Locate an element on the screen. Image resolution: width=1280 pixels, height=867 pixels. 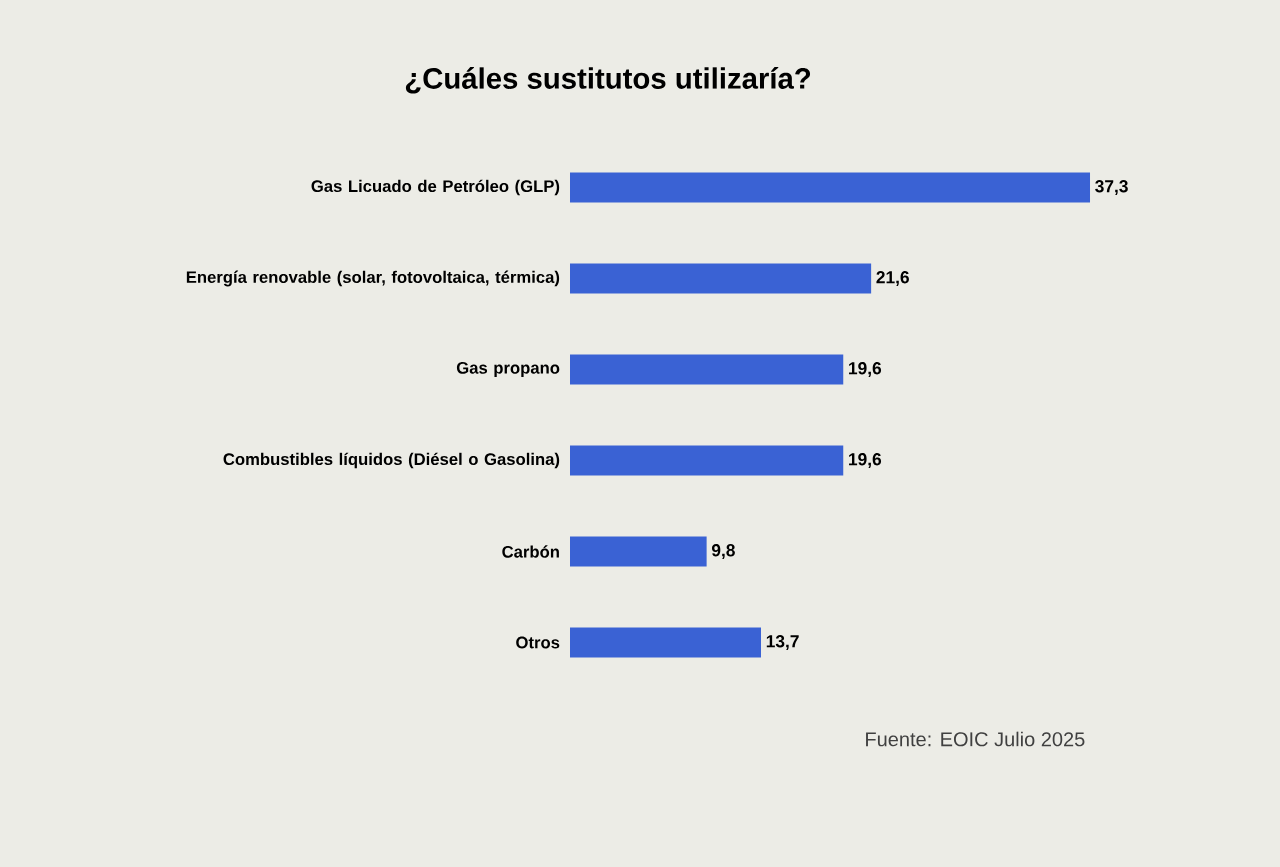
y-tick-label: Combustibles líquidos (Diésel o Gasolina) is located at coordinates (391, 460).